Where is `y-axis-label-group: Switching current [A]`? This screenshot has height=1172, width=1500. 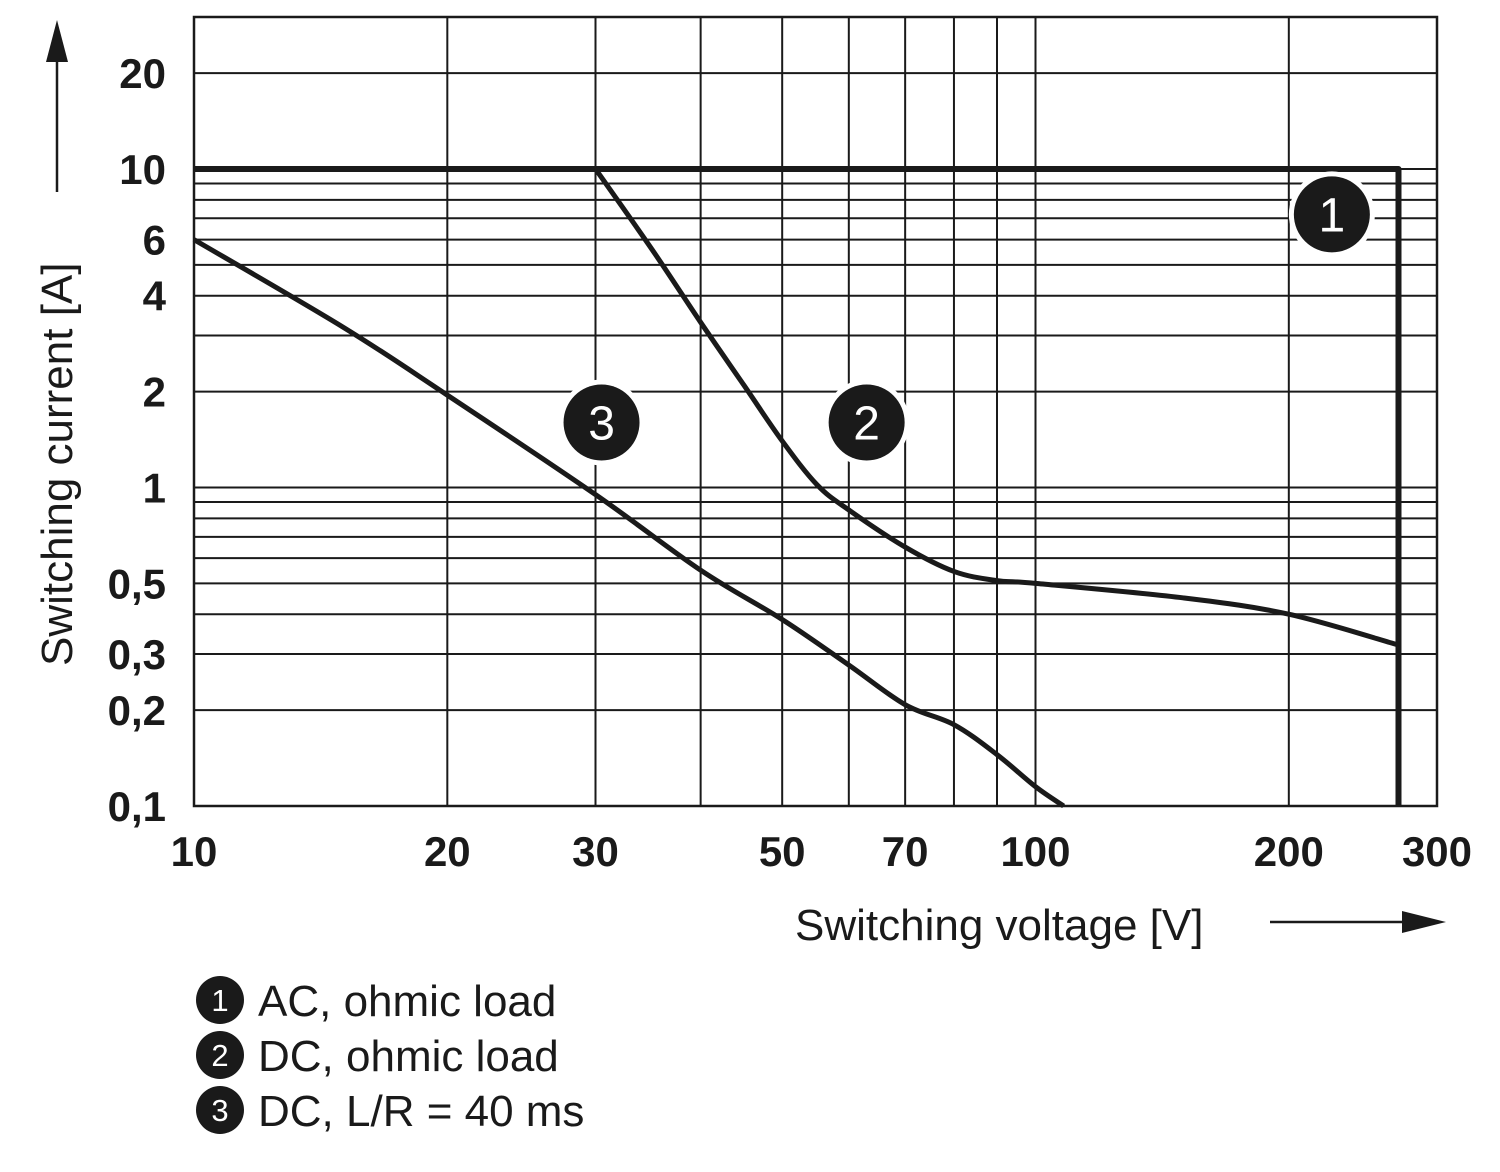
y-axis-label-group: Switching current [A] is located at coordinates (57, 343).